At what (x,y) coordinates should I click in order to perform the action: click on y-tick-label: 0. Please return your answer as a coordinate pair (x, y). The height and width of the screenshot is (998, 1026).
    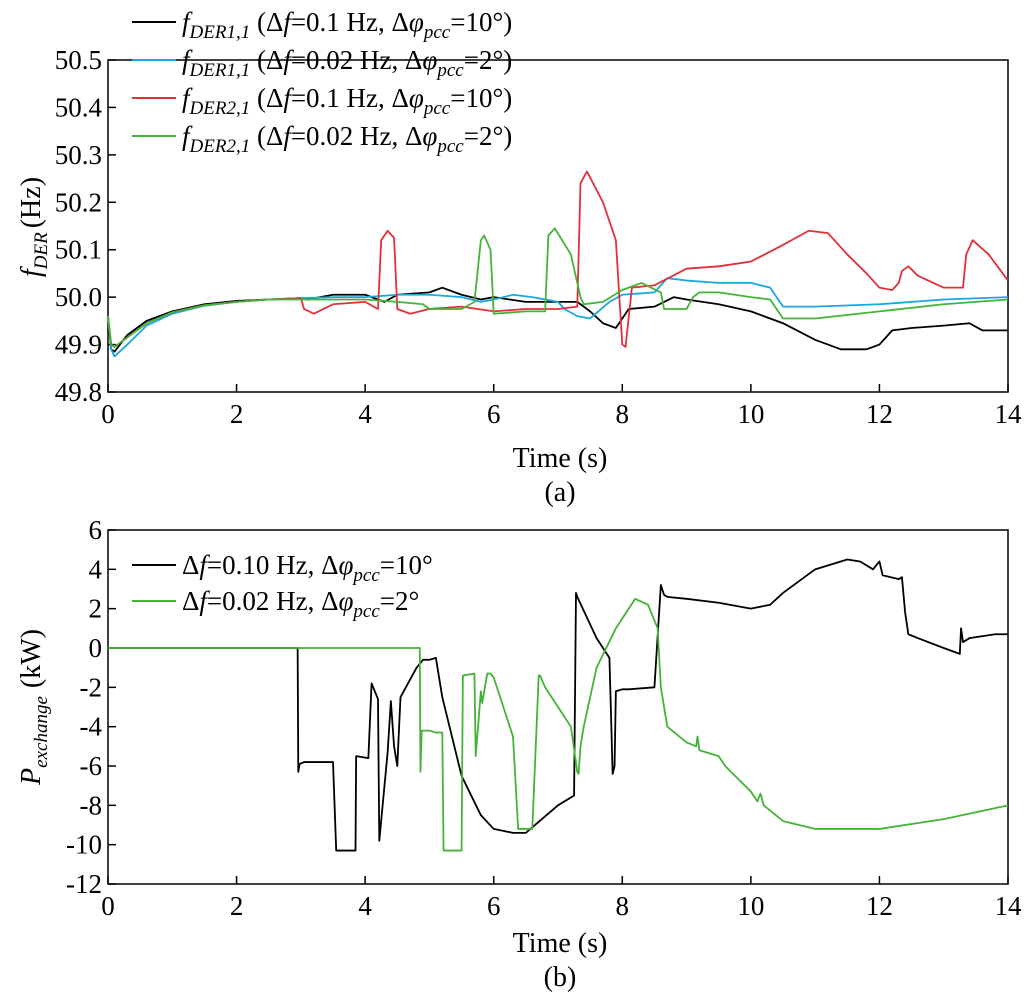
    Looking at the image, I should click on (96, 648).